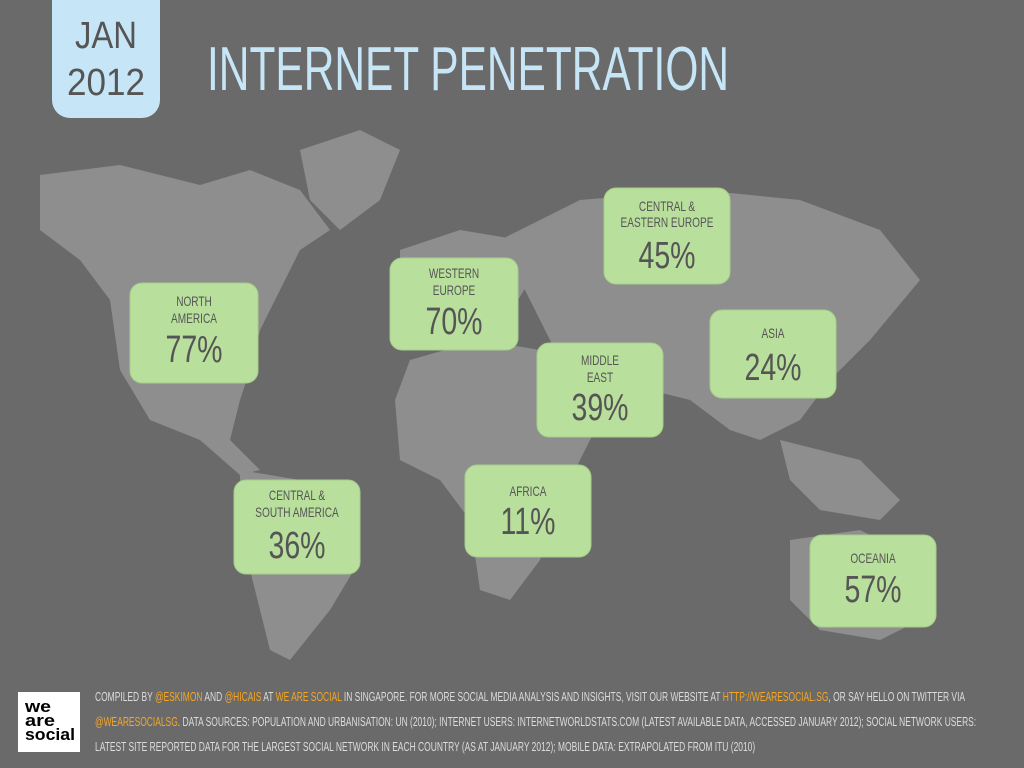 The width and height of the screenshot is (1024, 768). I want to click on region-label-group: AFRICA, so click(529, 491).